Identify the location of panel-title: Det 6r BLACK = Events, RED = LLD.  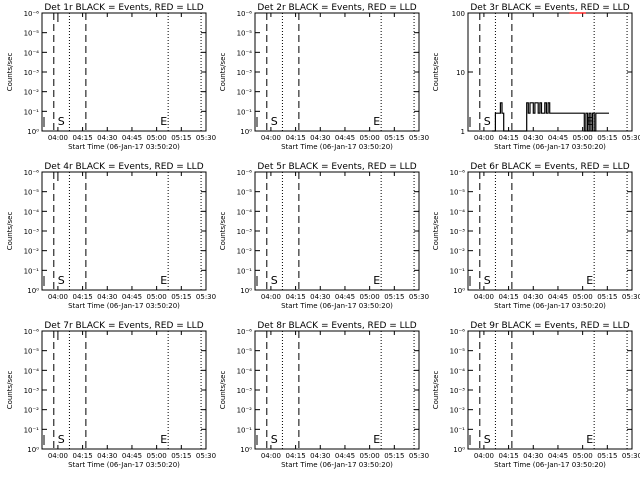
(549, 167).